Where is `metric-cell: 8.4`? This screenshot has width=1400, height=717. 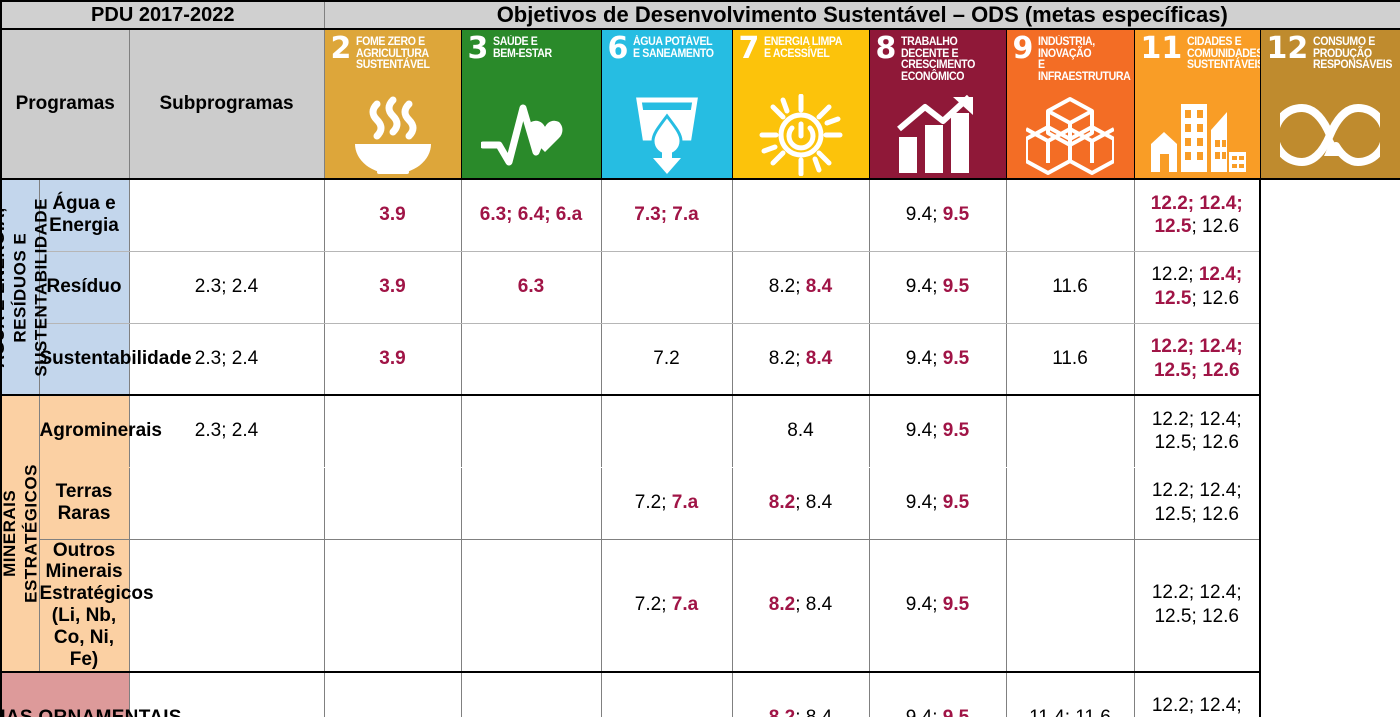 metric-cell: 8.4 is located at coordinates (800, 431).